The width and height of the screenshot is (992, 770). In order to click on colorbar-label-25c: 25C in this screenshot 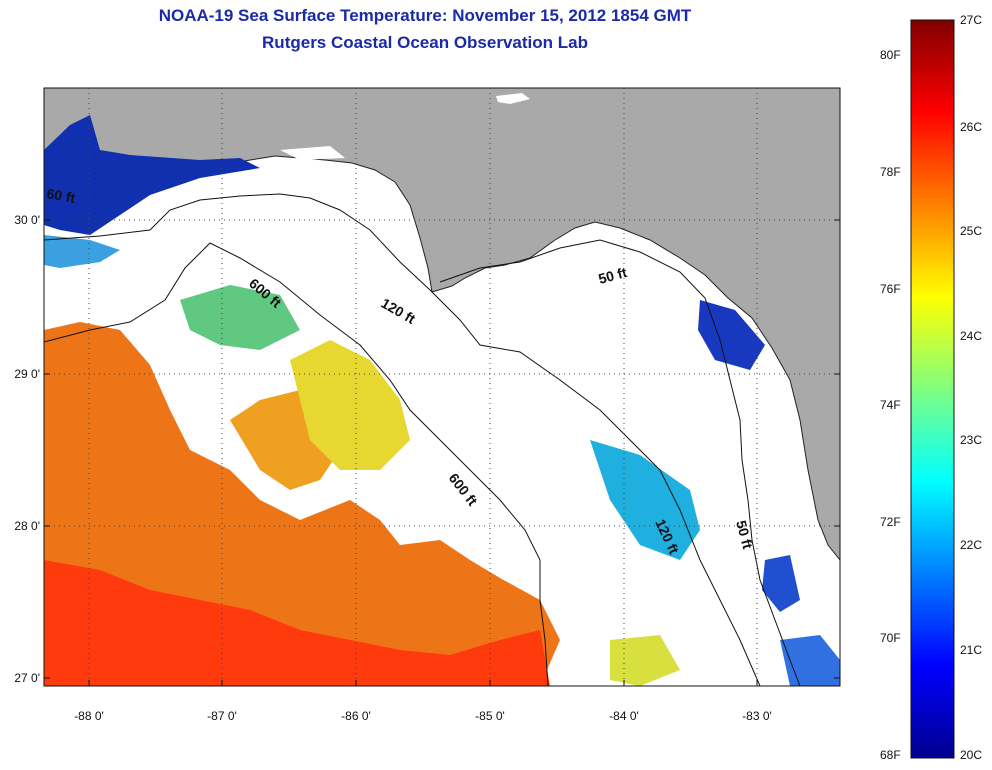, I will do `click(971, 231)`.